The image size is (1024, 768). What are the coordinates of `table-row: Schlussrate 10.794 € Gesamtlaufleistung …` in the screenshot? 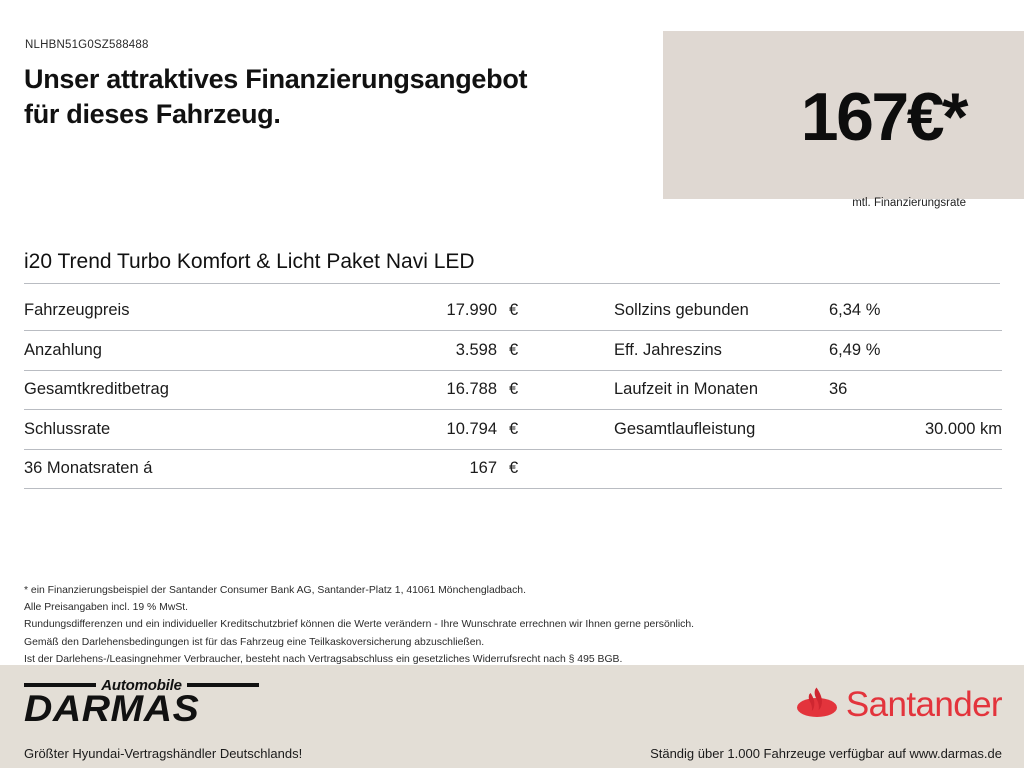 It's located at (513, 429).